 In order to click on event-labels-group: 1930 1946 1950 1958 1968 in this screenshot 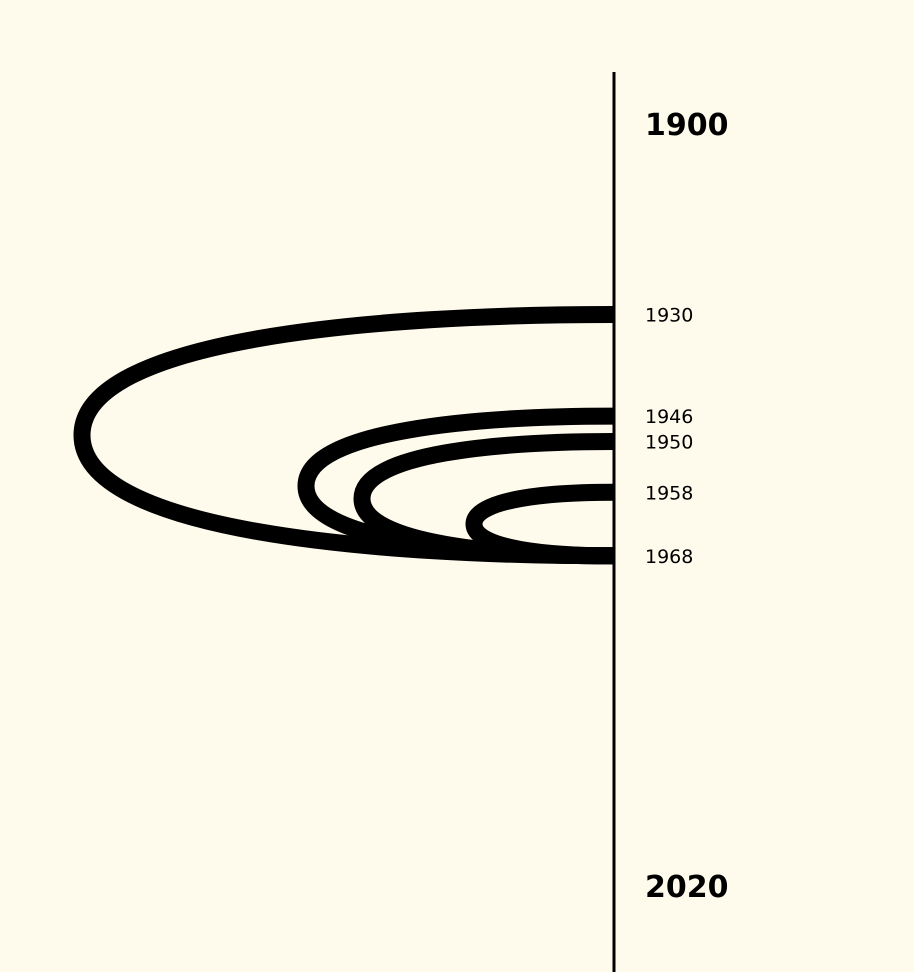, I will do `click(669, 436)`.